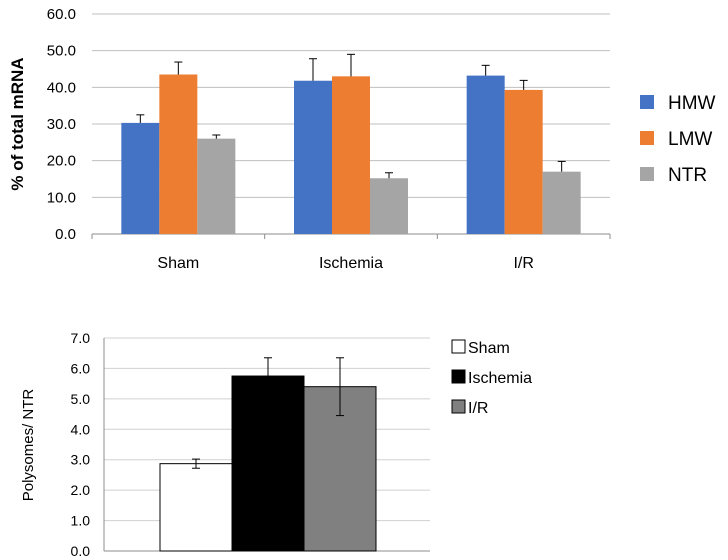  I want to click on chart-1-y-tick-label: 50.0, so click(61, 51).